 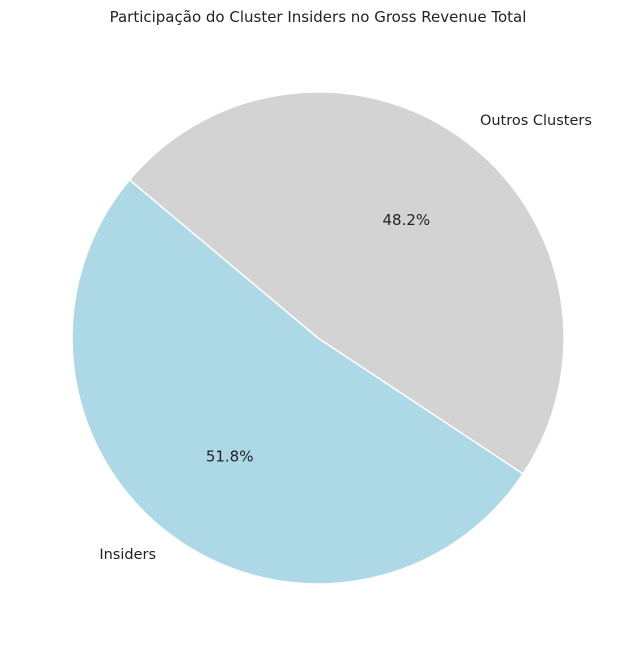 I want to click on slice-percentage-label: 48.2%, so click(x=407, y=220).